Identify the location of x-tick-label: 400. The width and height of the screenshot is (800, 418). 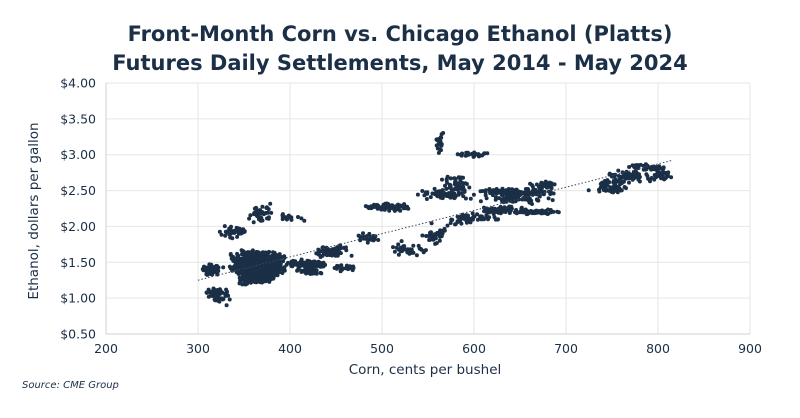
(290, 348).